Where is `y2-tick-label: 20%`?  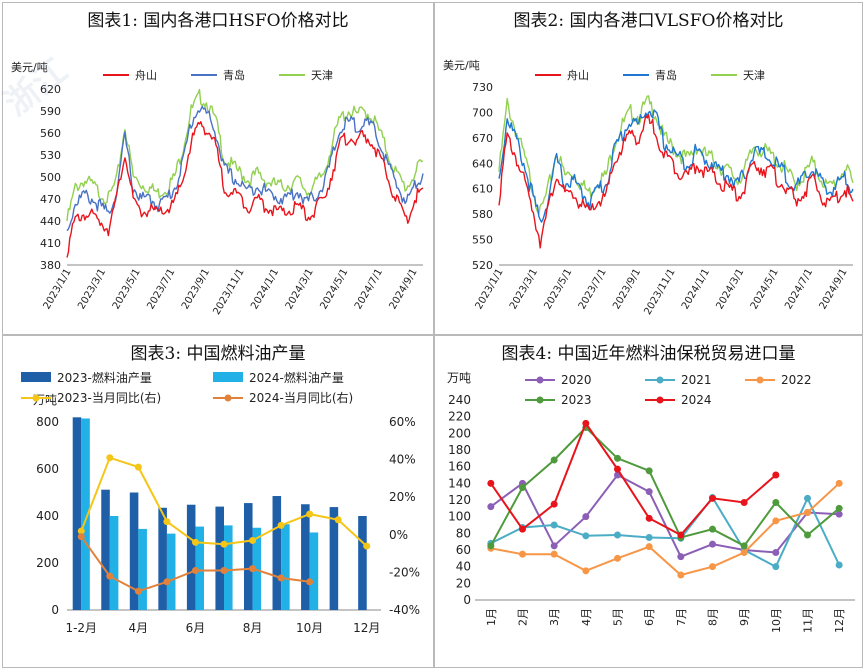
y2-tick-label: 20% is located at coordinates (402, 497).